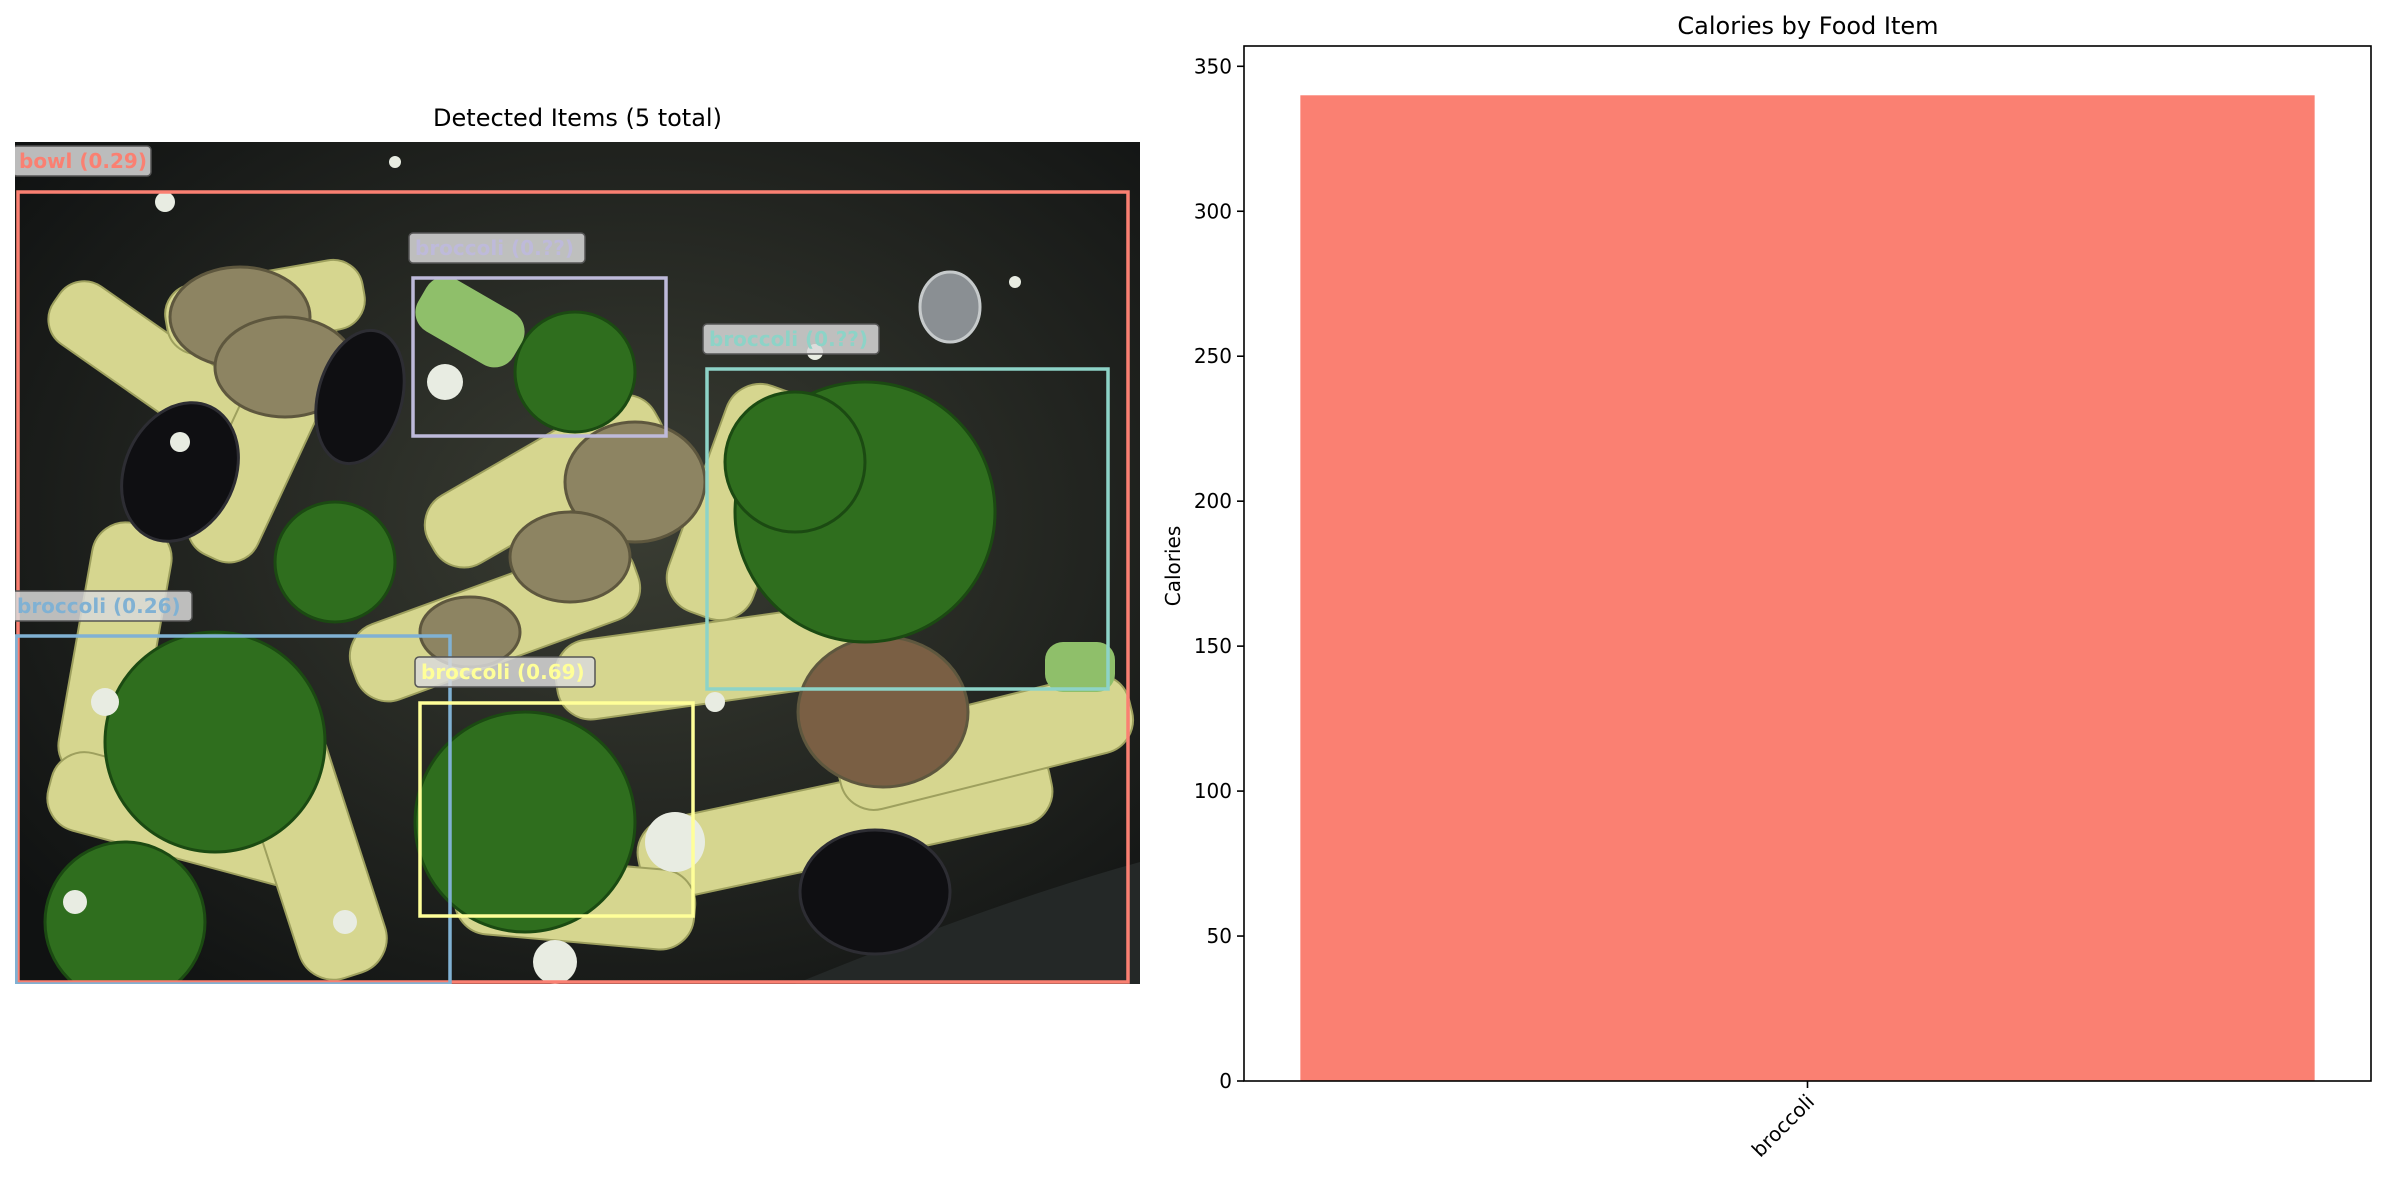  I want to click on svg-text: broccoli (0.26), so click(99, 606).